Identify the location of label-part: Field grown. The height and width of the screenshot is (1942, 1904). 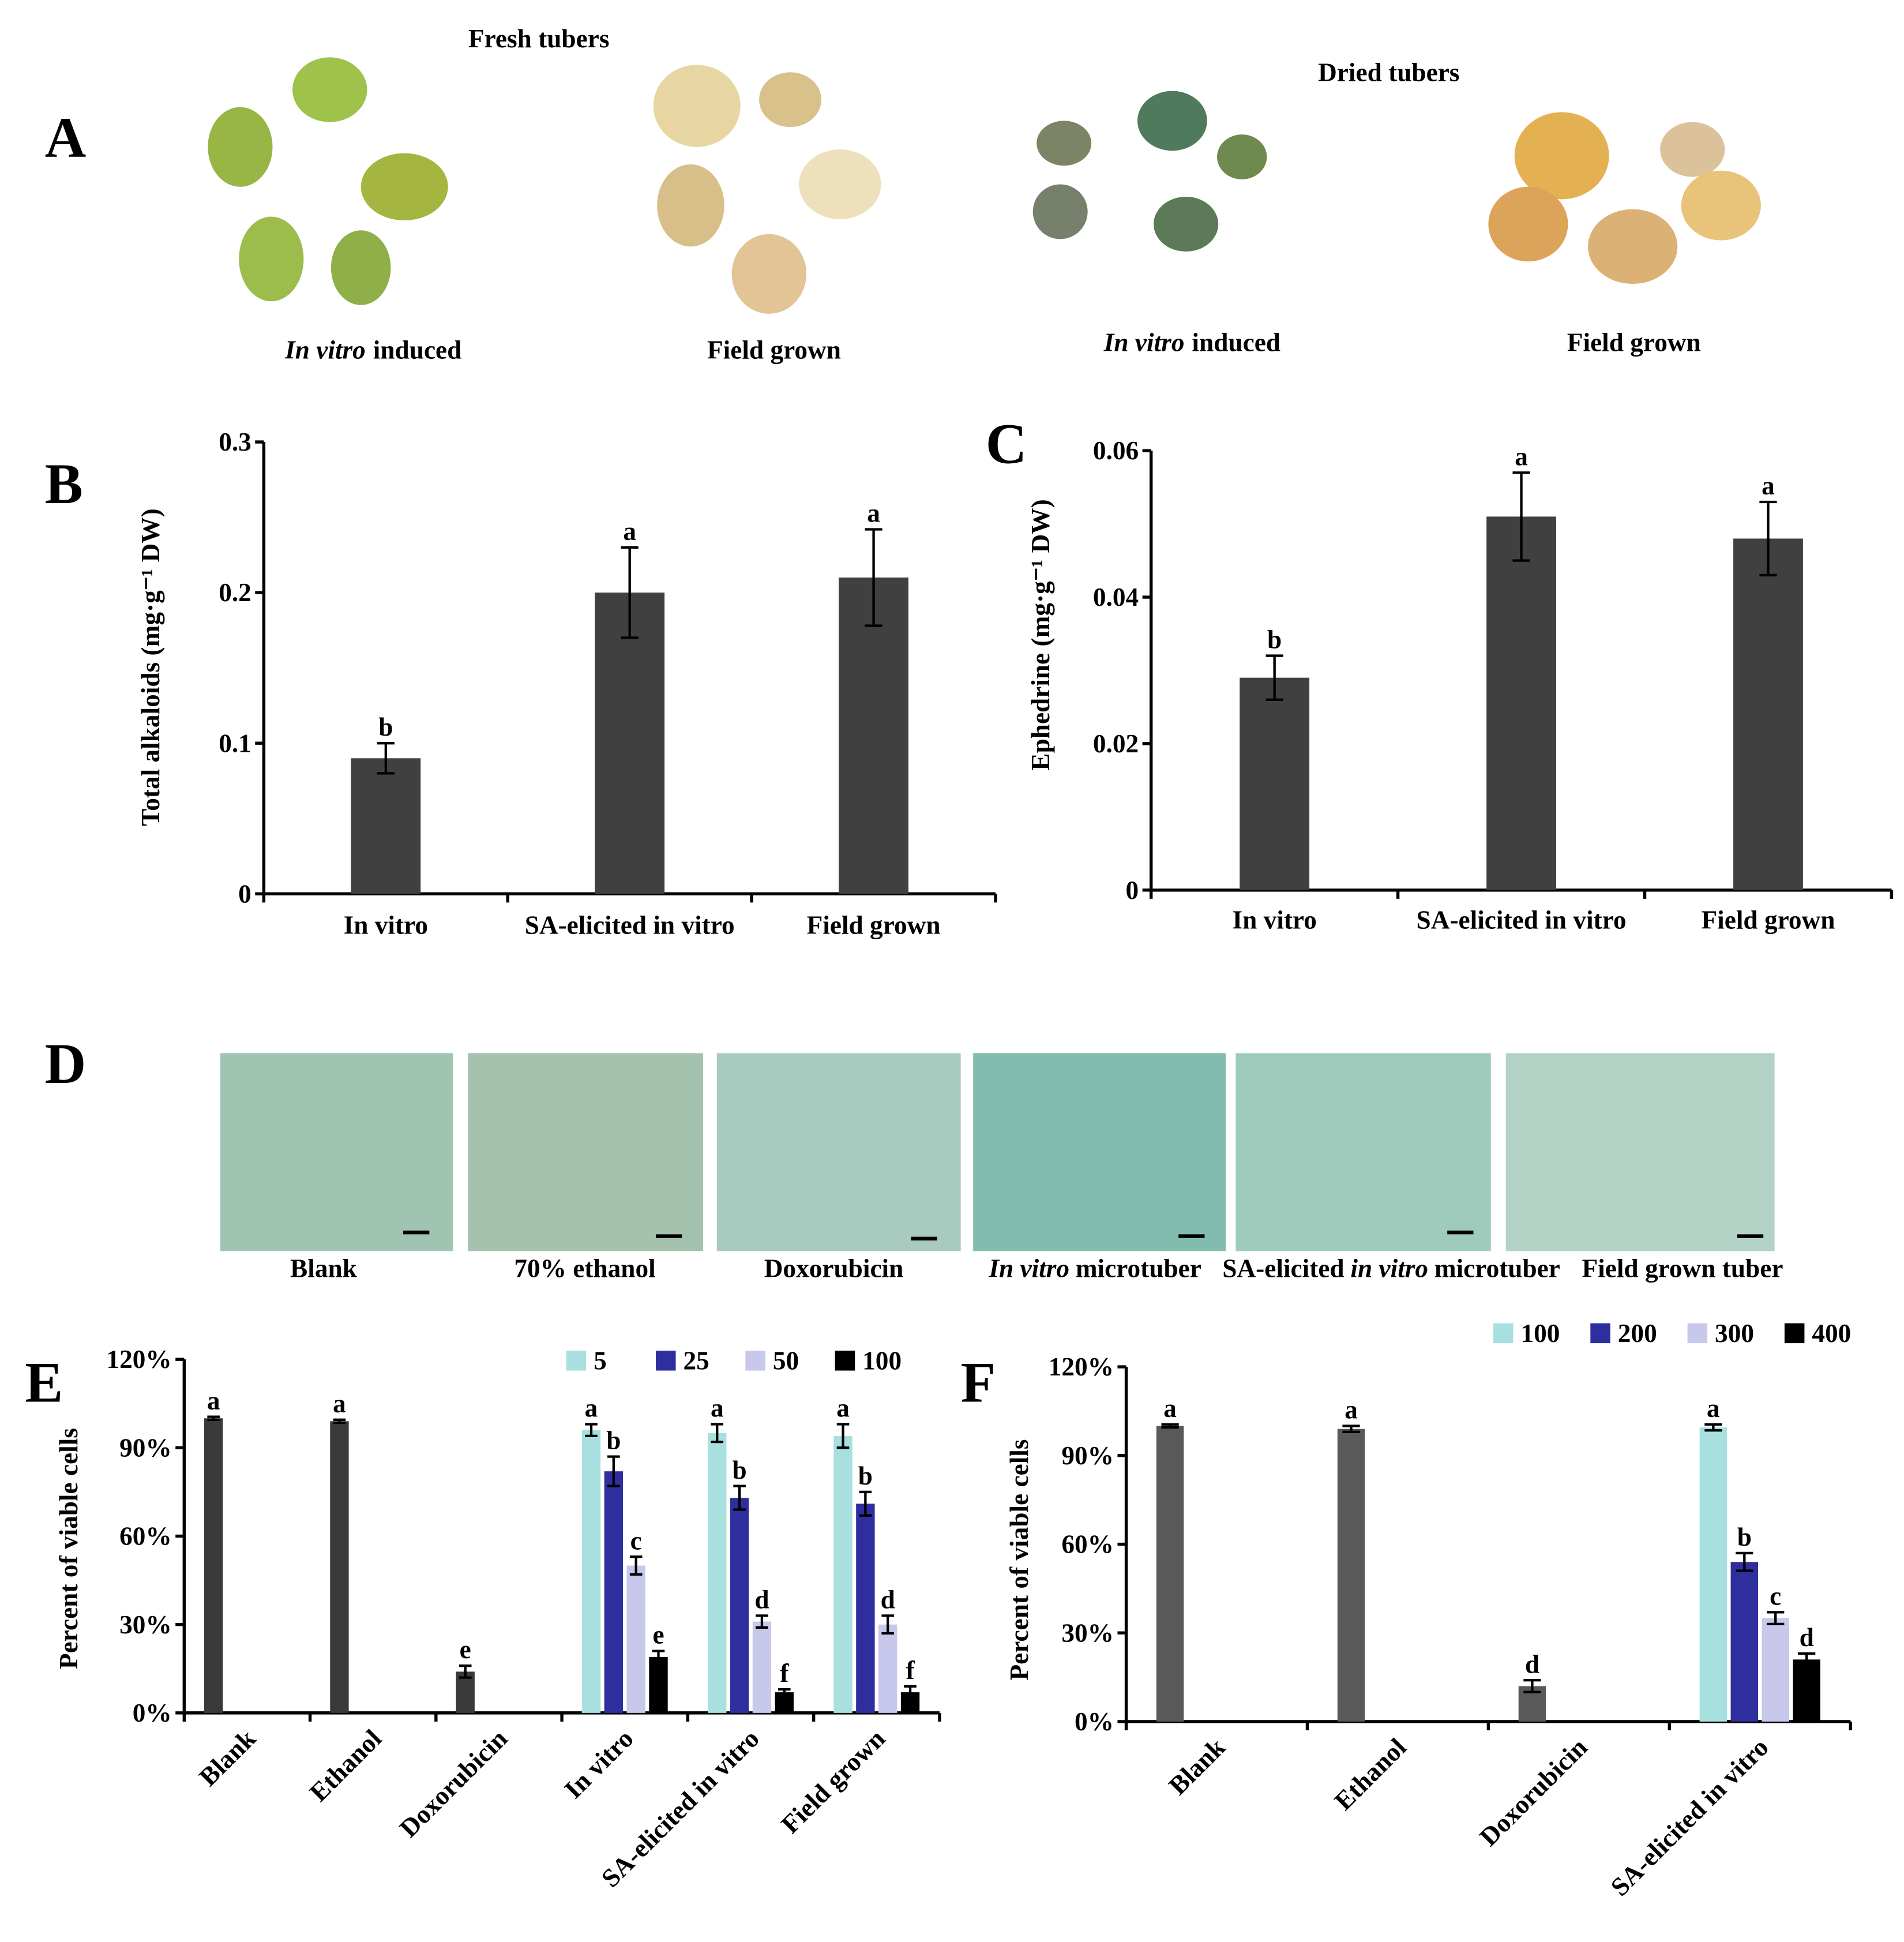
(774, 350).